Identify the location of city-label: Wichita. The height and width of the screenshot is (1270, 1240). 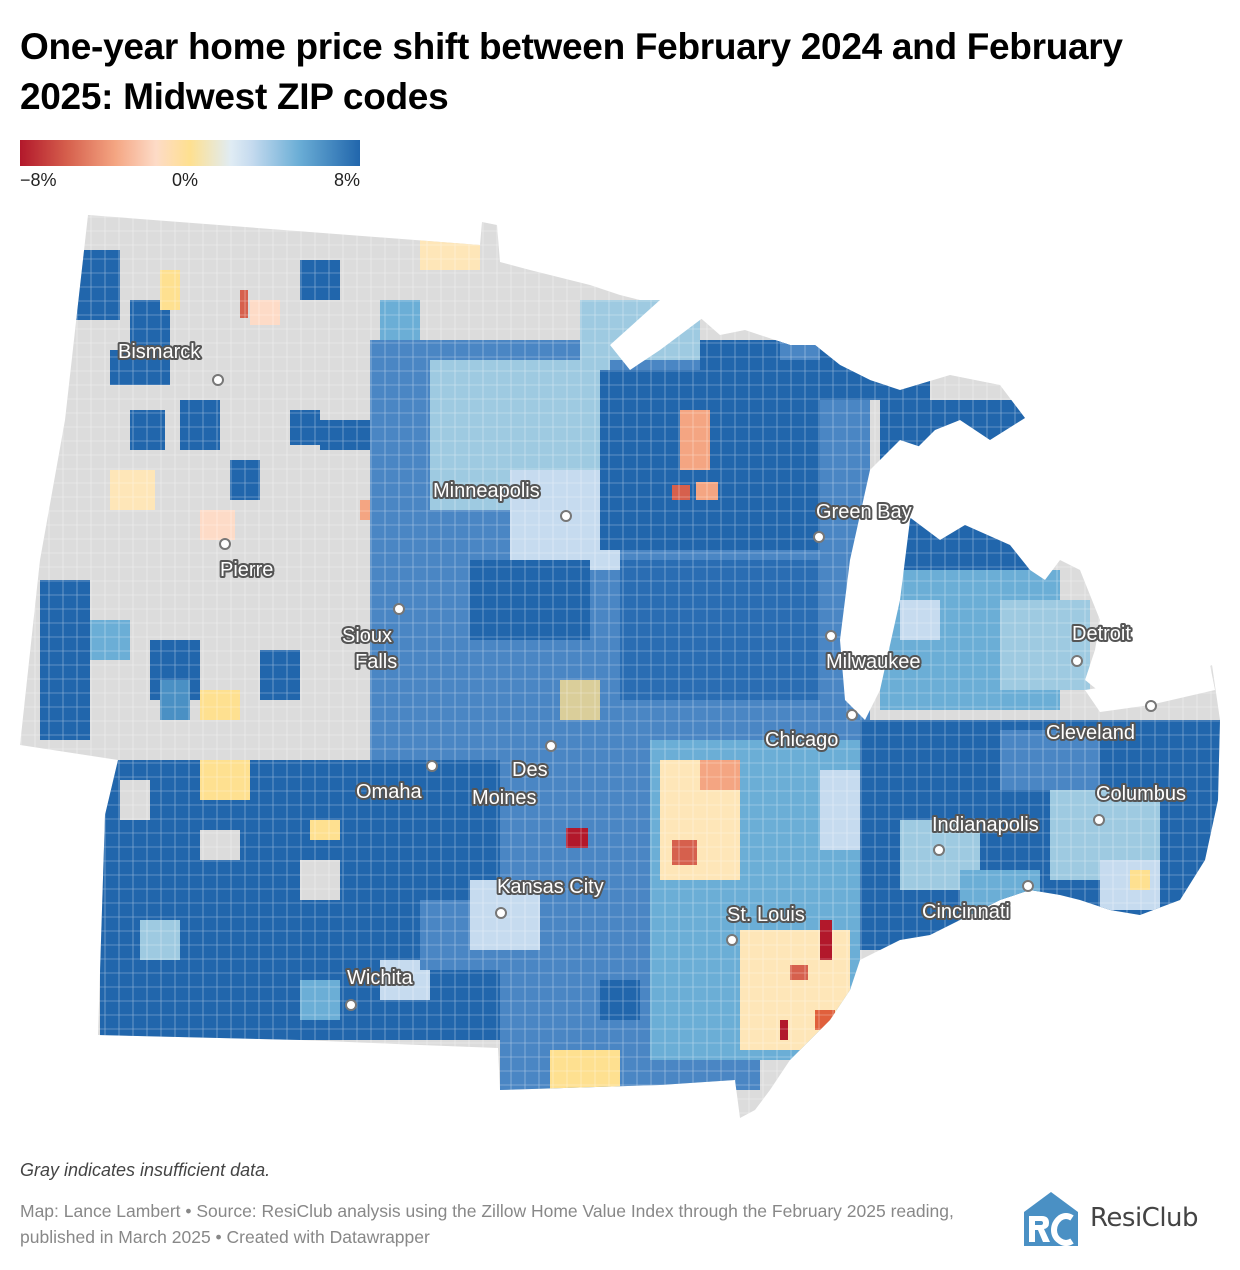
(380, 978).